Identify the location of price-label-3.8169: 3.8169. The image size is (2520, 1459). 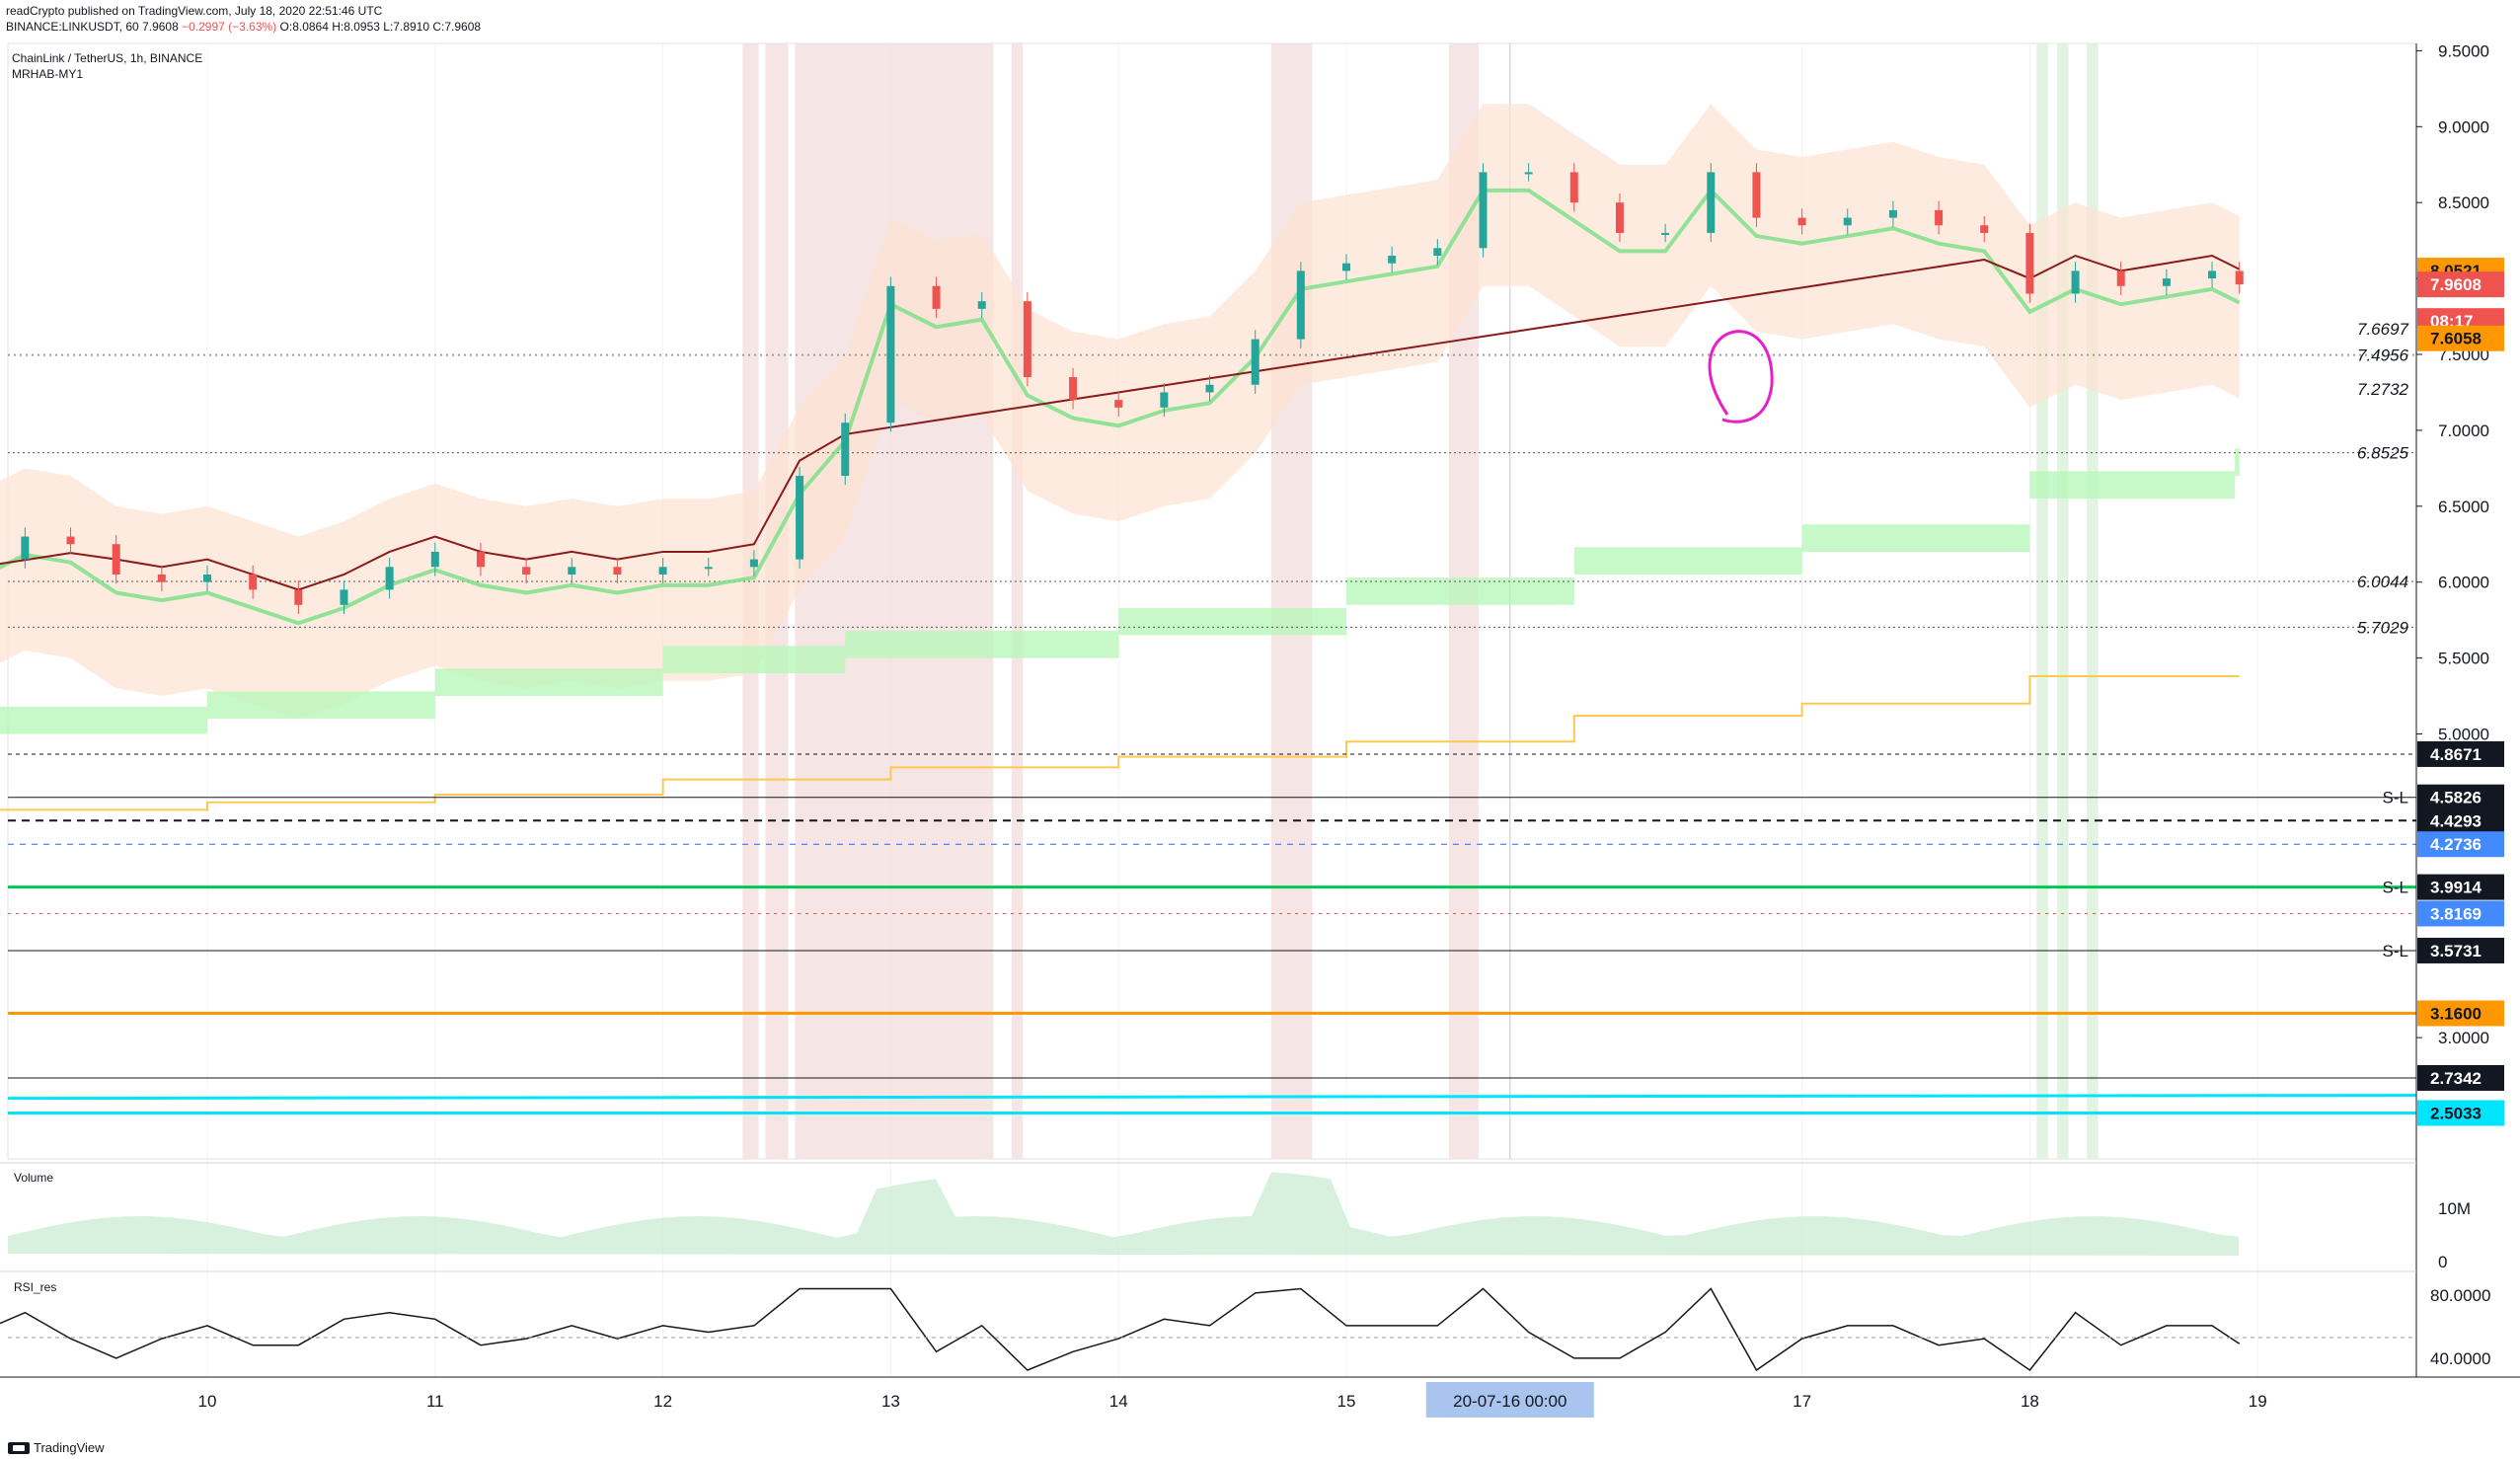
(2460, 913).